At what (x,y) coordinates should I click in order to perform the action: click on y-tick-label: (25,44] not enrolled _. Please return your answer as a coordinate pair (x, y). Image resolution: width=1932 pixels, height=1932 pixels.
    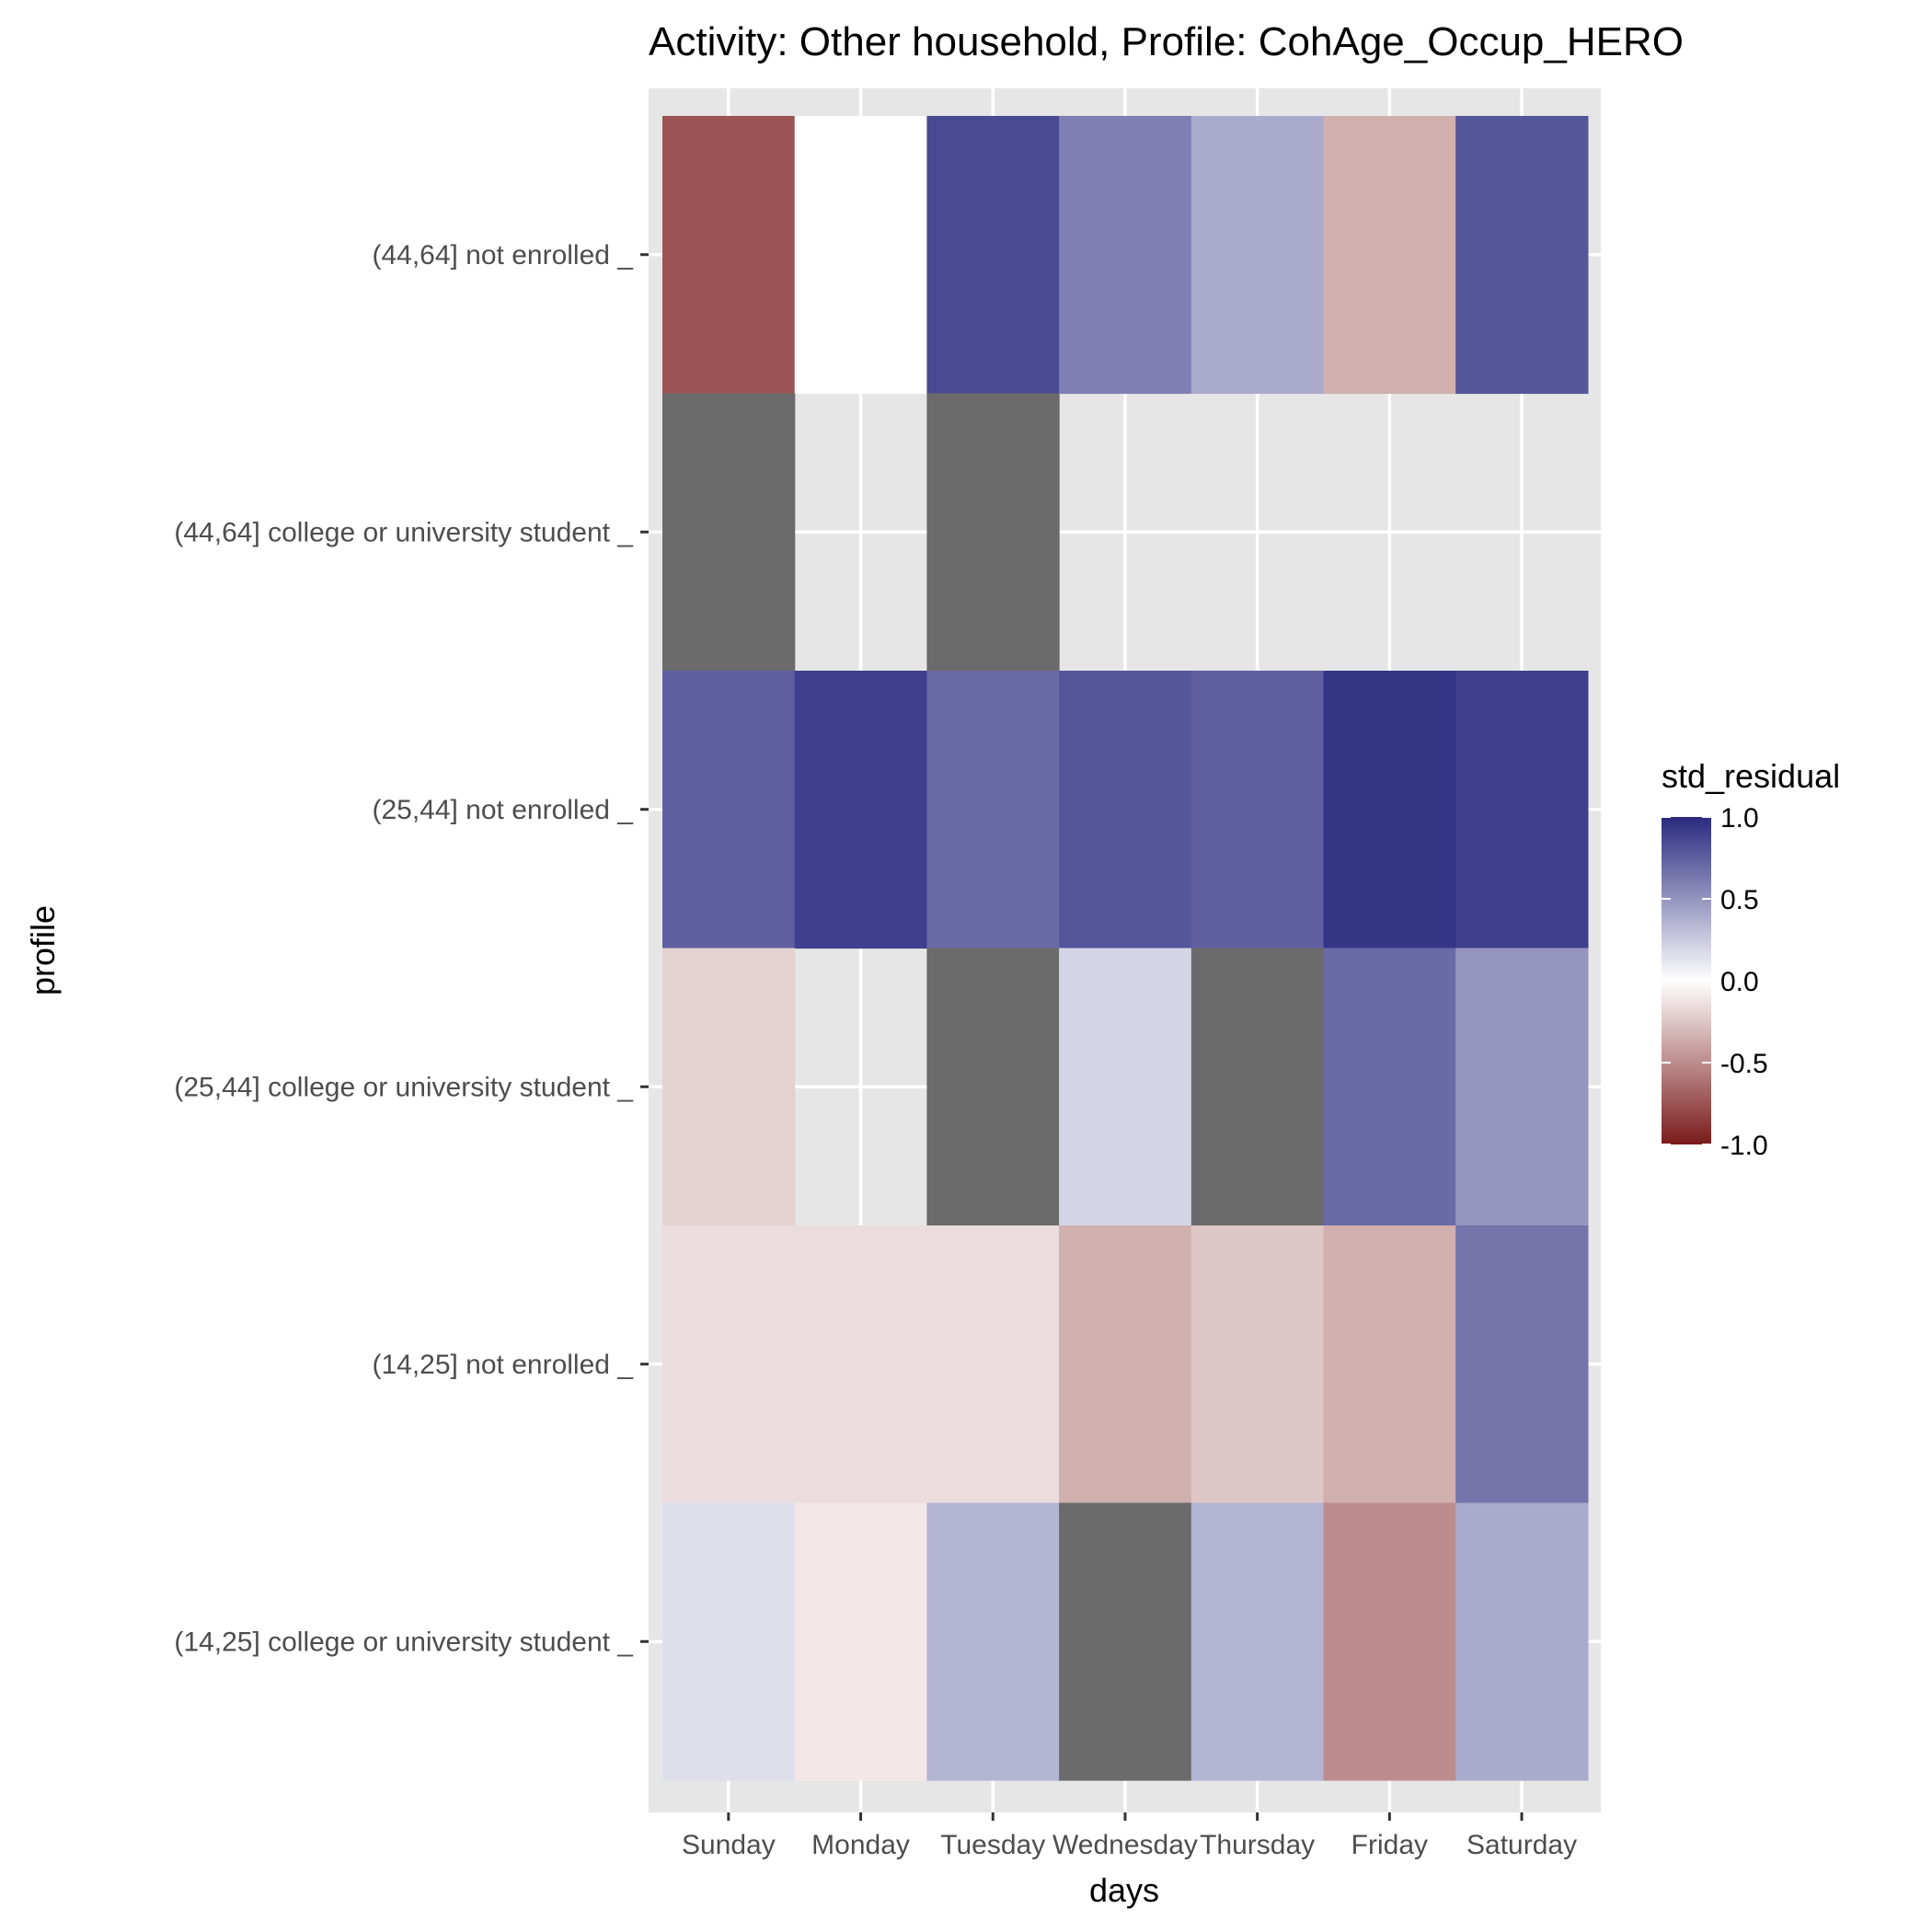
    Looking at the image, I should click on (503, 810).